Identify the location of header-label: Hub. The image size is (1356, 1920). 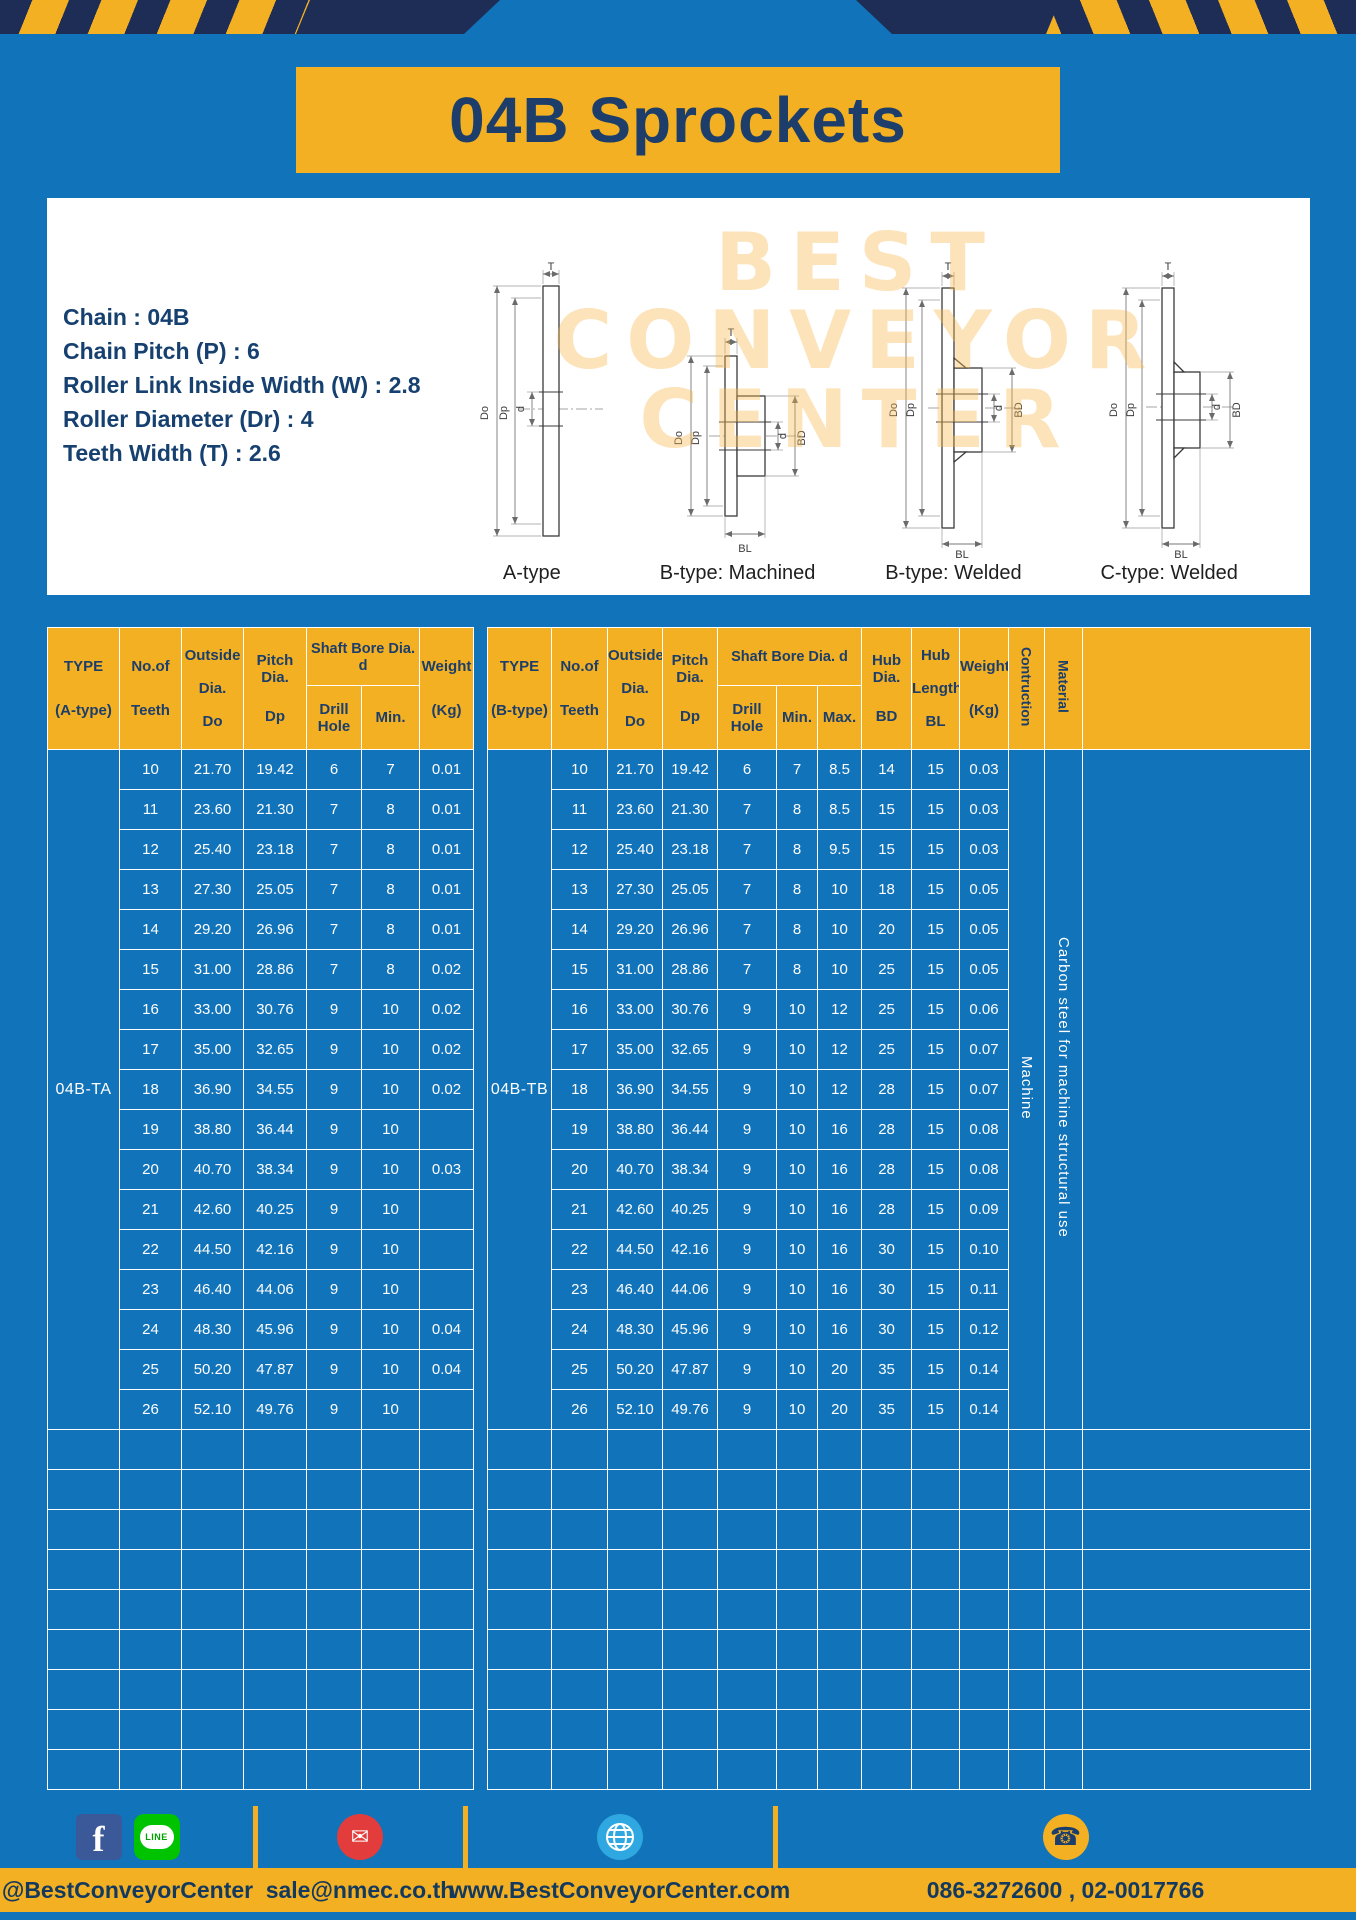
(935, 655).